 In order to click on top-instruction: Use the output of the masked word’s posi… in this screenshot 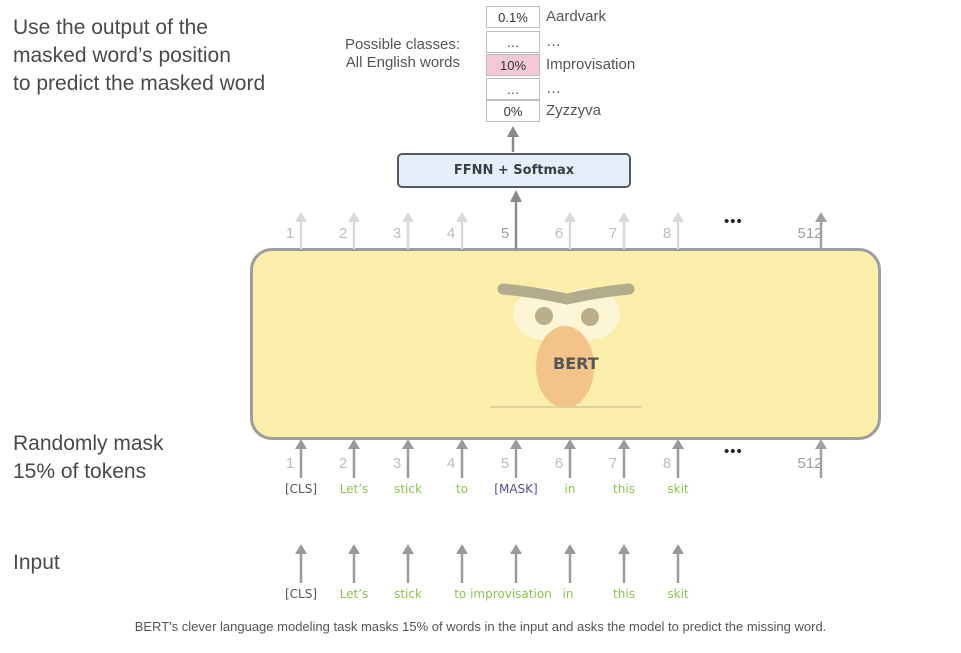, I will do `click(139, 56)`.